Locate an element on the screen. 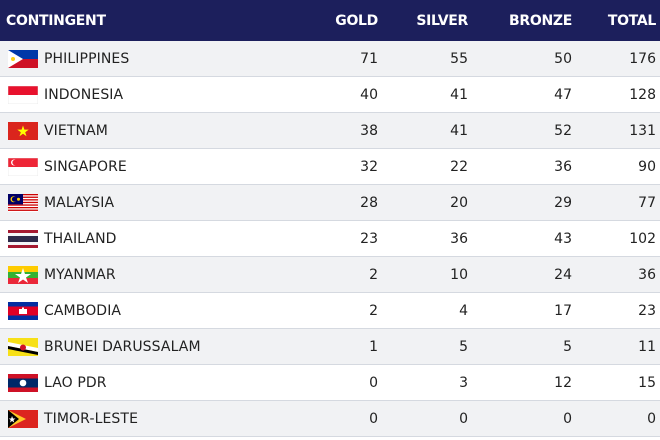  table-row: SINGAPORE 32 22 36 90 is located at coordinates (330, 167).